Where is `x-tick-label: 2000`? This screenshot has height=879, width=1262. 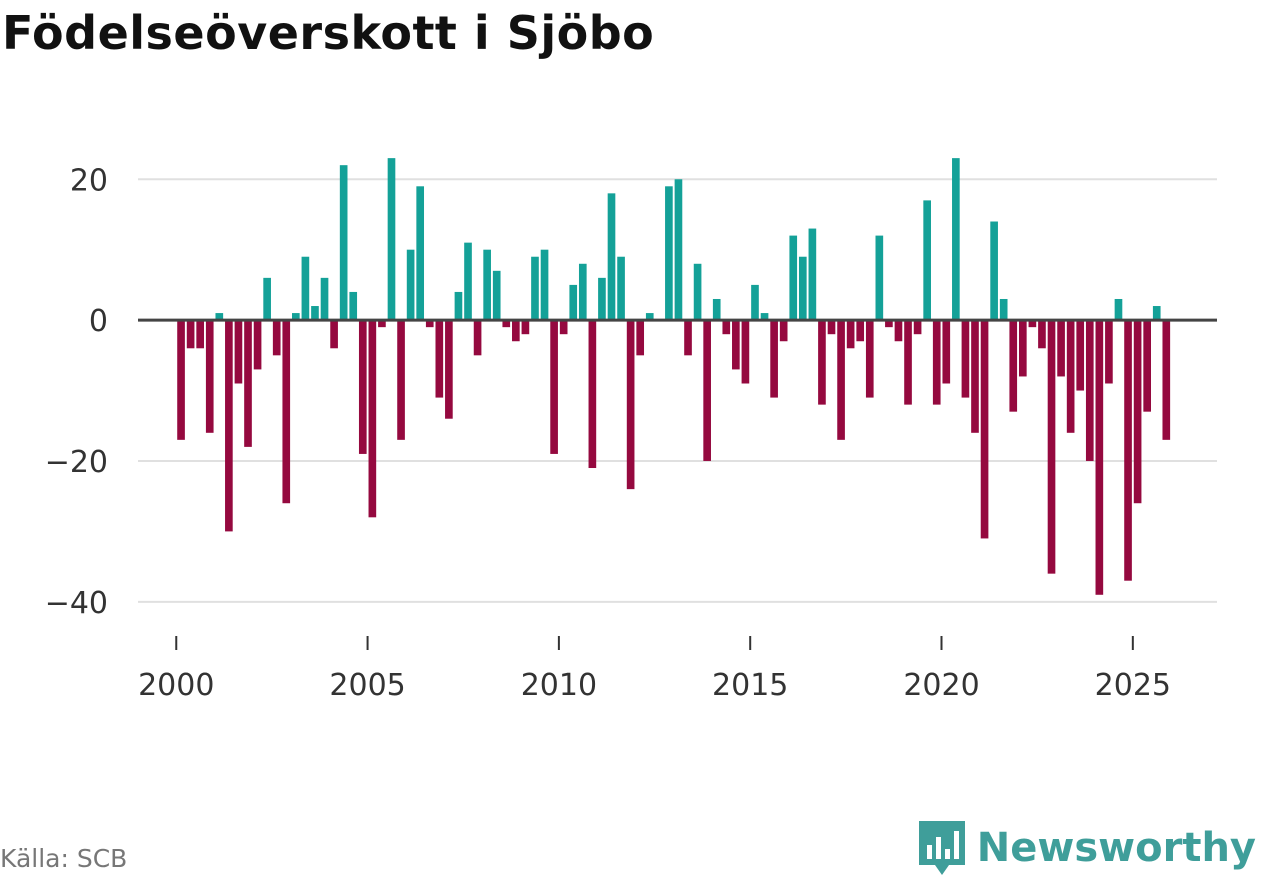
x-tick-label: 2000 is located at coordinates (176, 685).